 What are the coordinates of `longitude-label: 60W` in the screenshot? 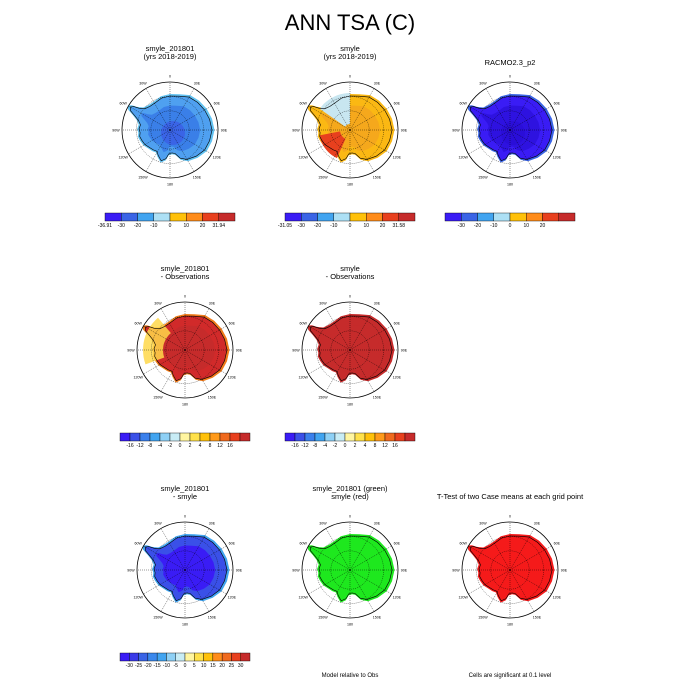 It's located at (304, 104).